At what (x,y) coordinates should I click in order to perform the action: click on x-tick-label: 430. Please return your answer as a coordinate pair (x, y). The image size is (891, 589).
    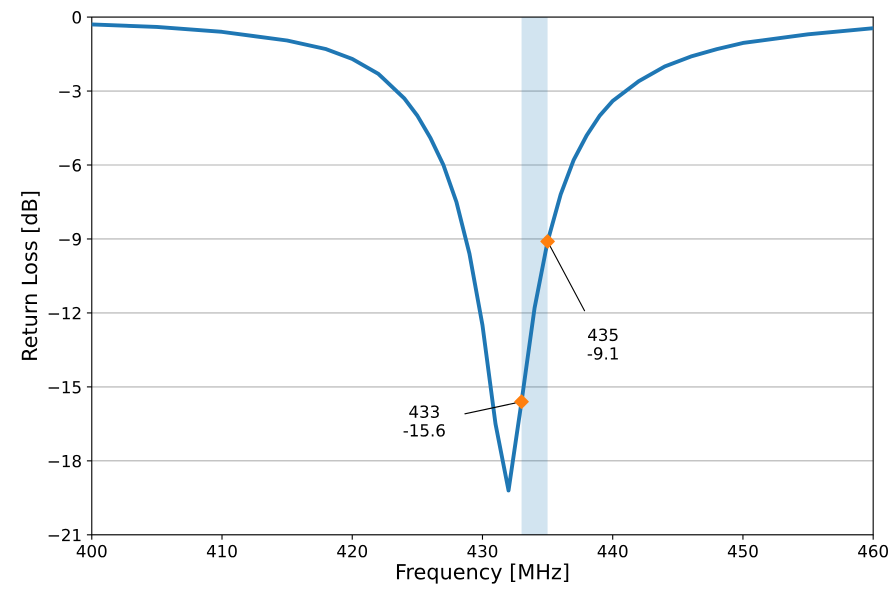
    Looking at the image, I should click on (482, 551).